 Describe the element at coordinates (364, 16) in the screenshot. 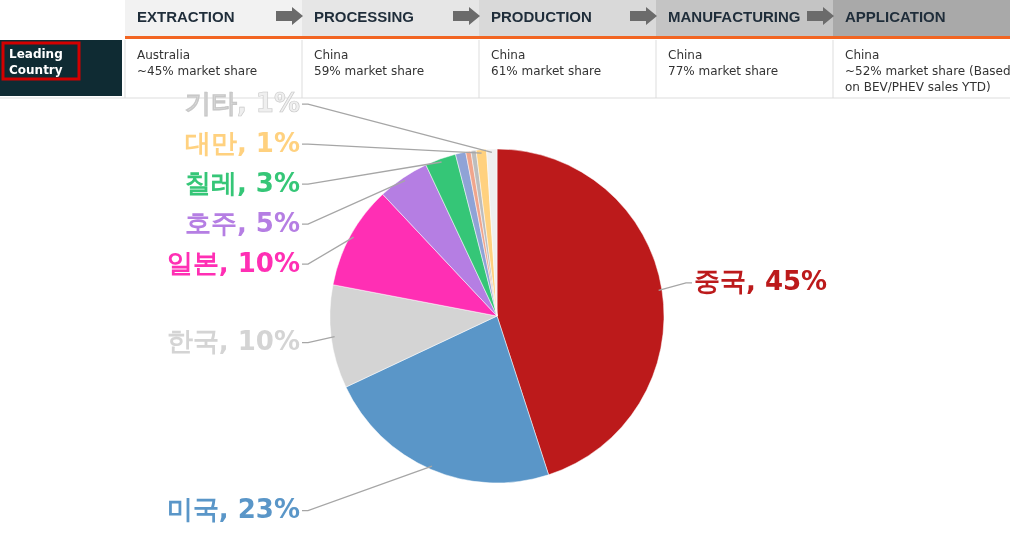

I see `category-label: PROCESSING` at that location.